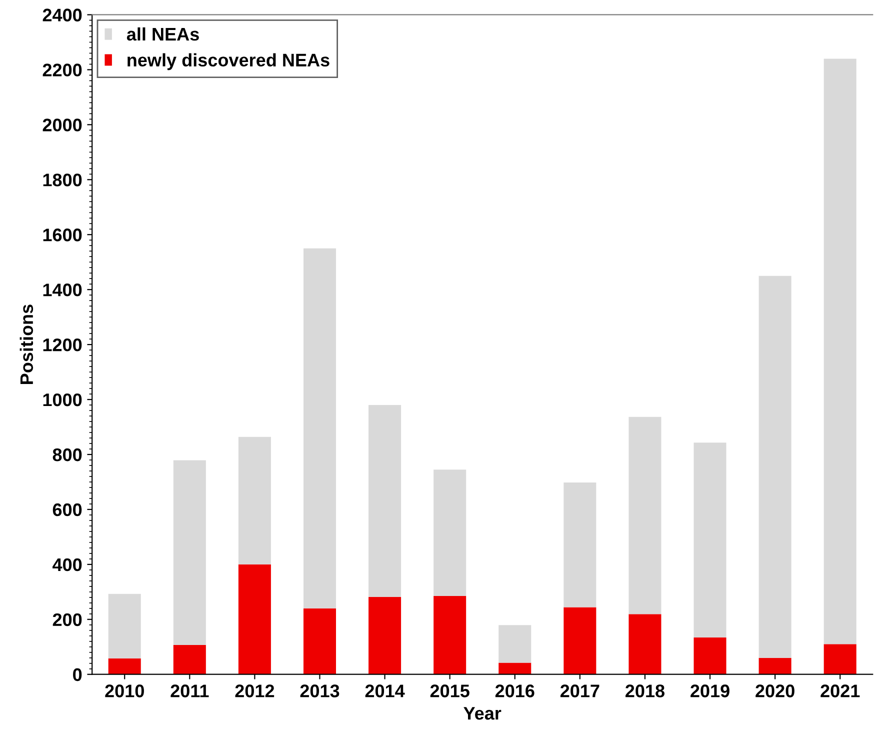 This screenshot has height=737, width=877. Describe the element at coordinates (385, 691) in the screenshot. I see `x-tick-label: 2014` at that location.